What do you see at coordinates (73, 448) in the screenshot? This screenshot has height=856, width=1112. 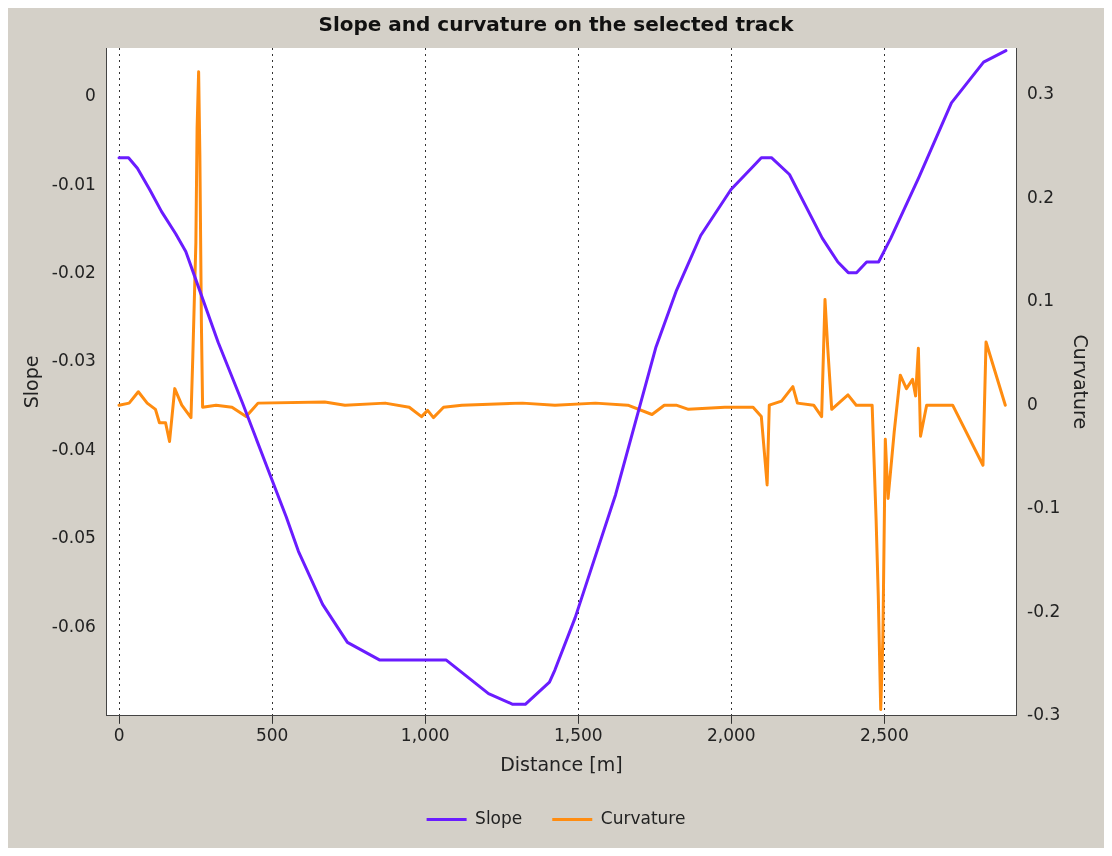 I see `y-tick-label: -0.04` at bounding box center [73, 448].